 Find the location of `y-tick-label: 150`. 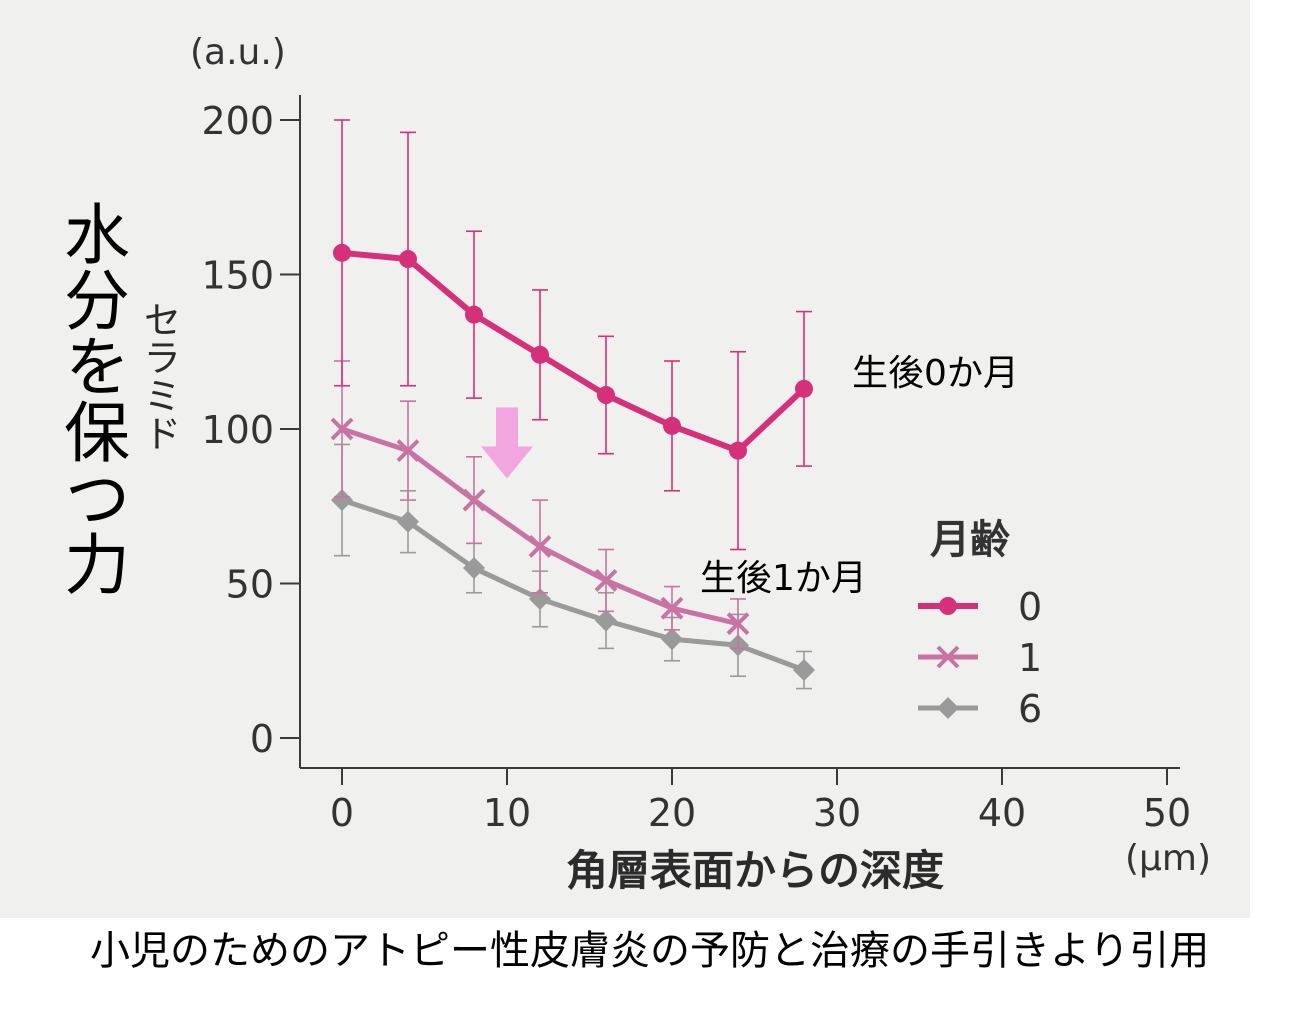

y-tick-label: 150 is located at coordinates (237, 276).